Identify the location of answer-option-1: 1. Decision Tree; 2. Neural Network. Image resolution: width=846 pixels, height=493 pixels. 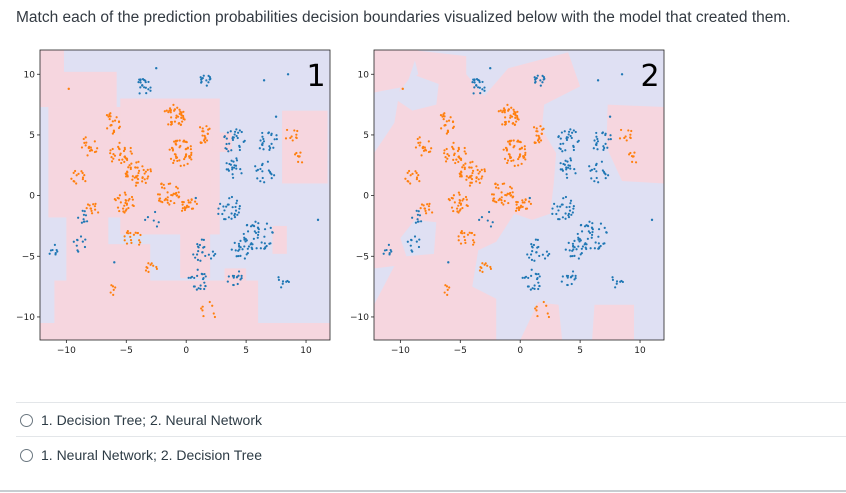
(141, 420).